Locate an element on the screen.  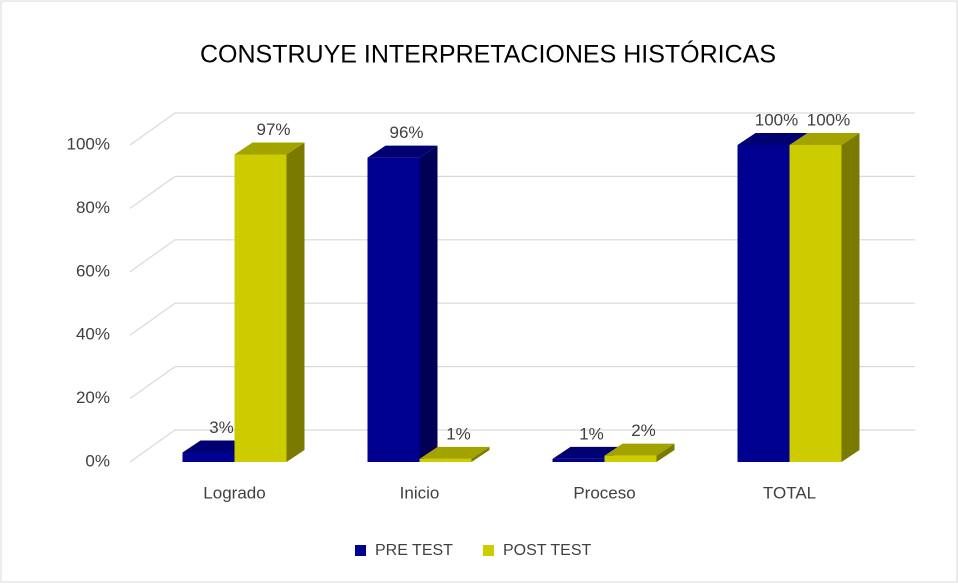
y-tick-label: 0% is located at coordinates (97, 460).